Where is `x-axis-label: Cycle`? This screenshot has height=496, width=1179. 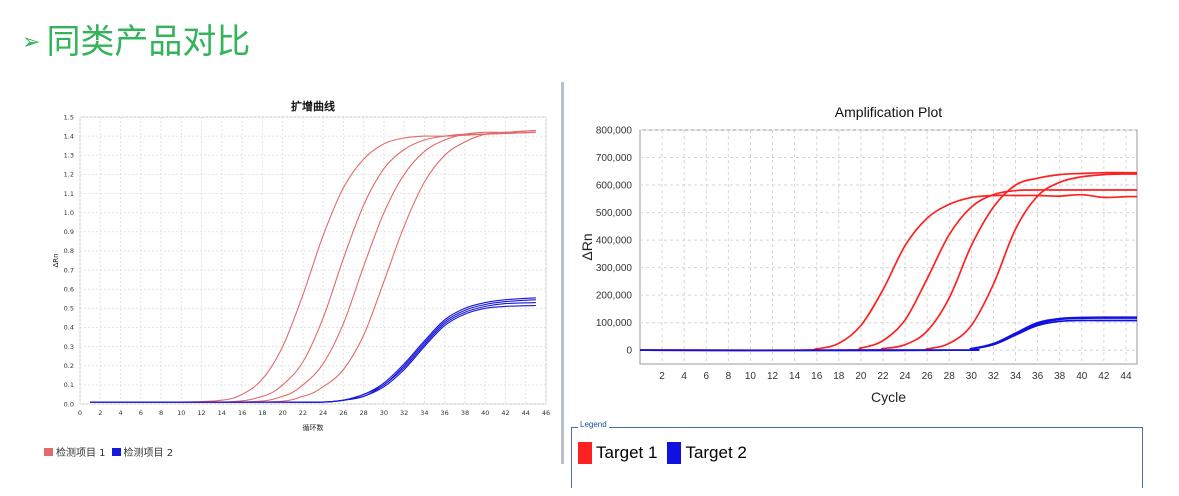 x-axis-label: Cycle is located at coordinates (888, 397).